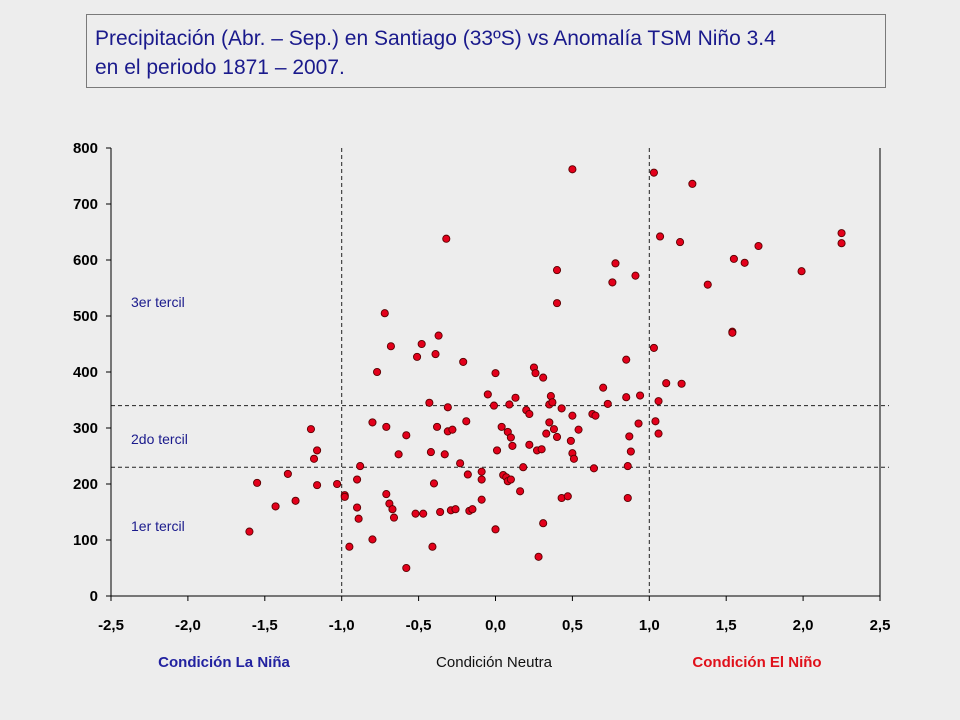 This screenshot has height=720, width=960. I want to click on chart-title-line-2: en el periodo 1871 – 2007., so click(220, 67).